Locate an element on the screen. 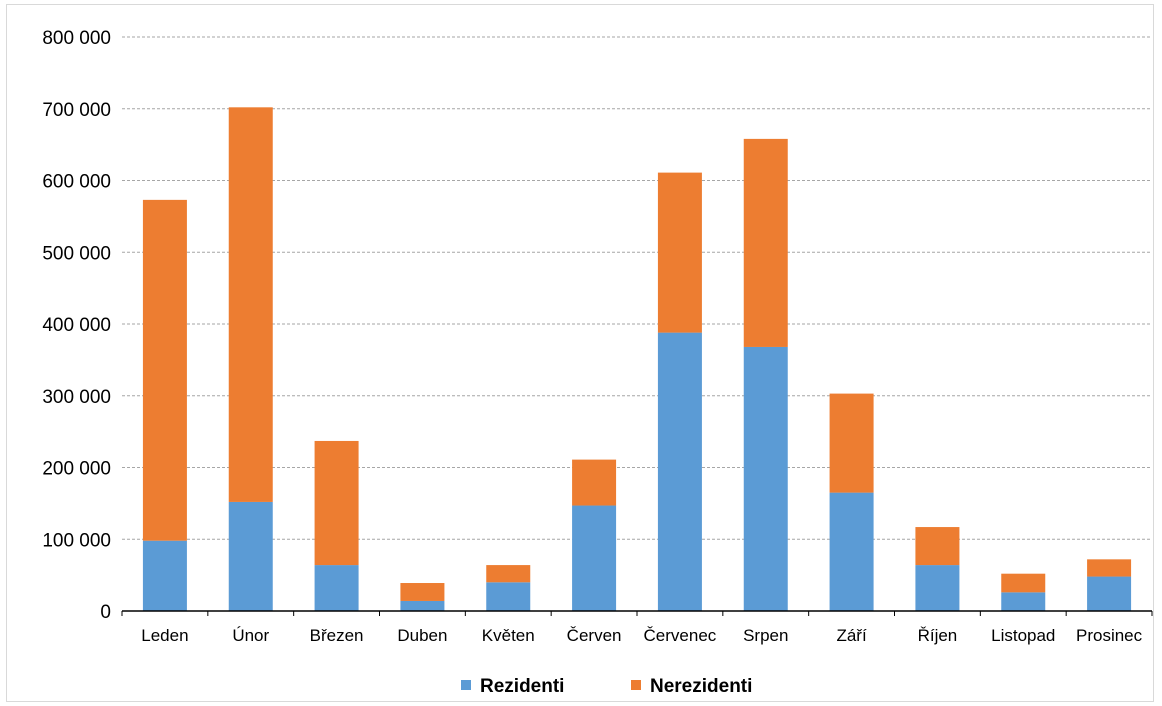 This screenshot has width=1162, height=706. y-tick-label: 300 000 is located at coordinates (76, 397).